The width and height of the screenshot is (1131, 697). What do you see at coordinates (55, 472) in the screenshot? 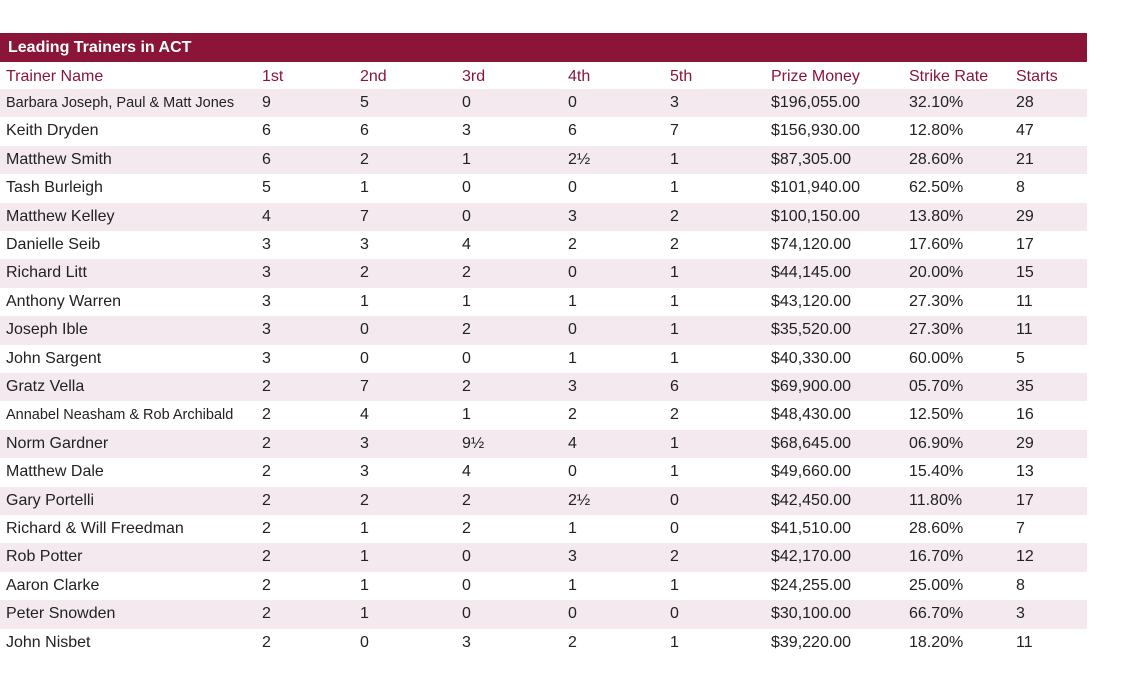
I see `trainer-name: Matthew Dale` at bounding box center [55, 472].